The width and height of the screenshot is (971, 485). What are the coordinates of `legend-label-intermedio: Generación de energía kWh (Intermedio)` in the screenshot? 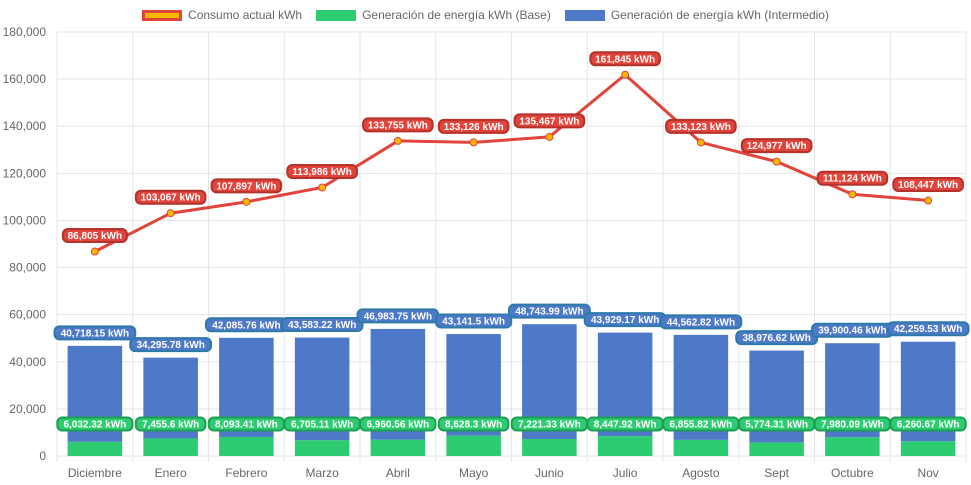 It's located at (719, 15).